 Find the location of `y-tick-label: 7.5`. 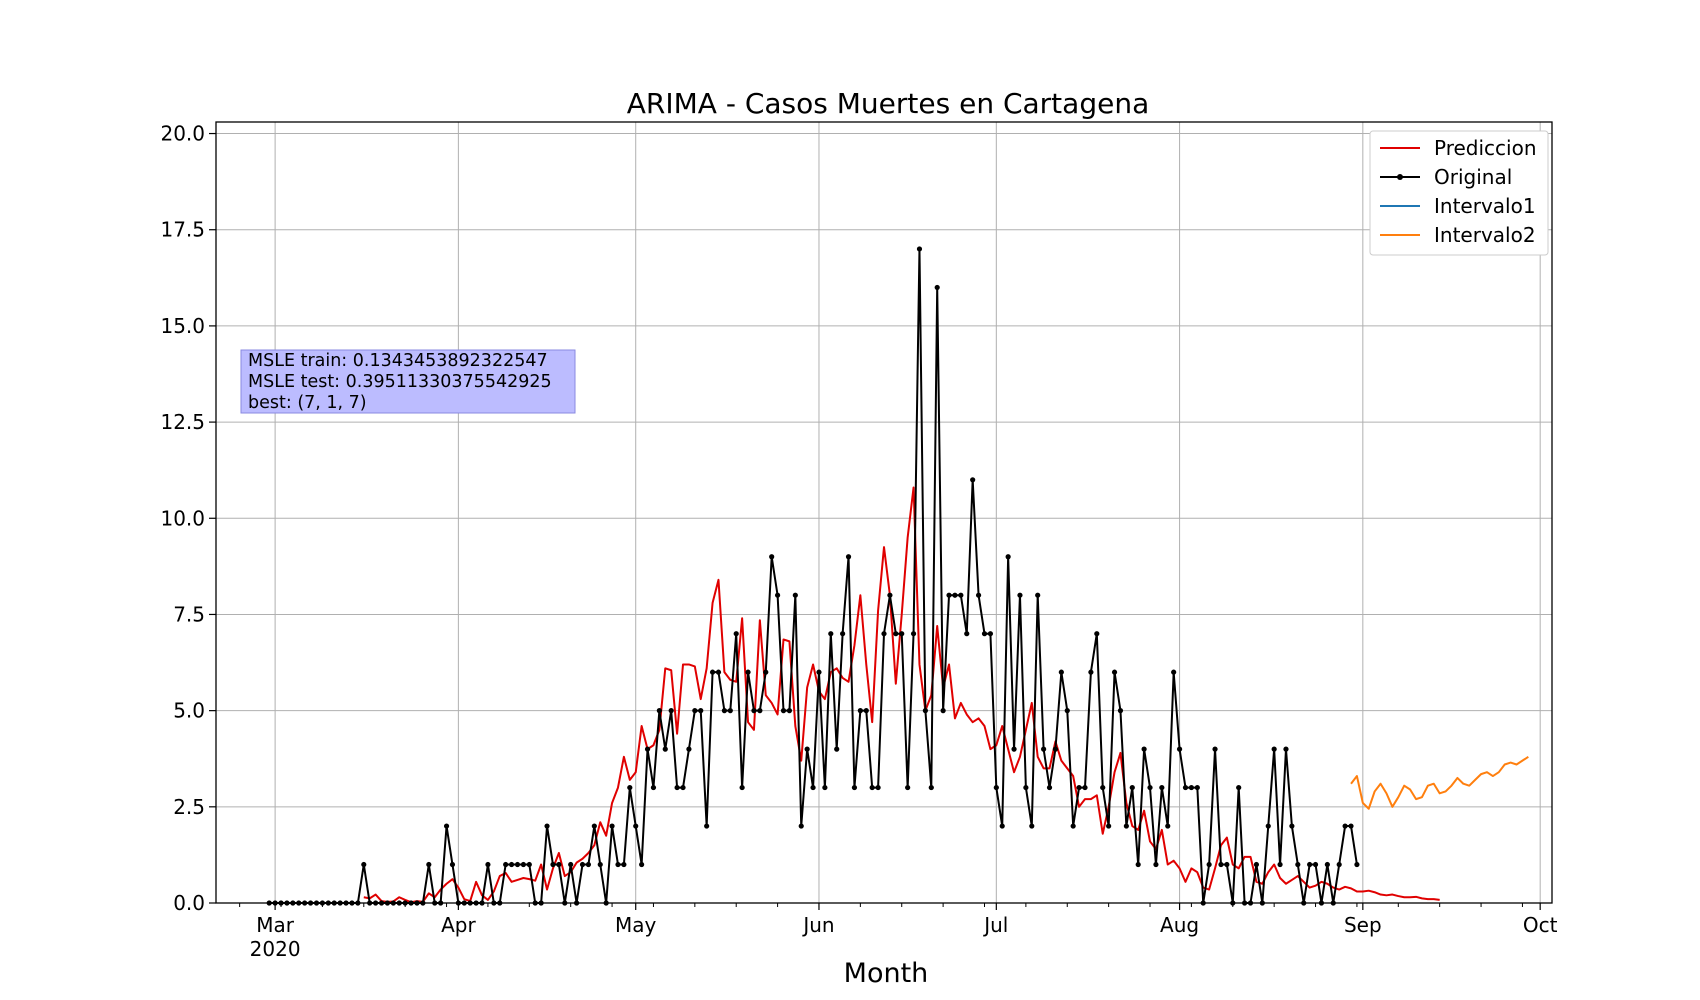

y-tick-label: 7.5 is located at coordinates (189, 614).